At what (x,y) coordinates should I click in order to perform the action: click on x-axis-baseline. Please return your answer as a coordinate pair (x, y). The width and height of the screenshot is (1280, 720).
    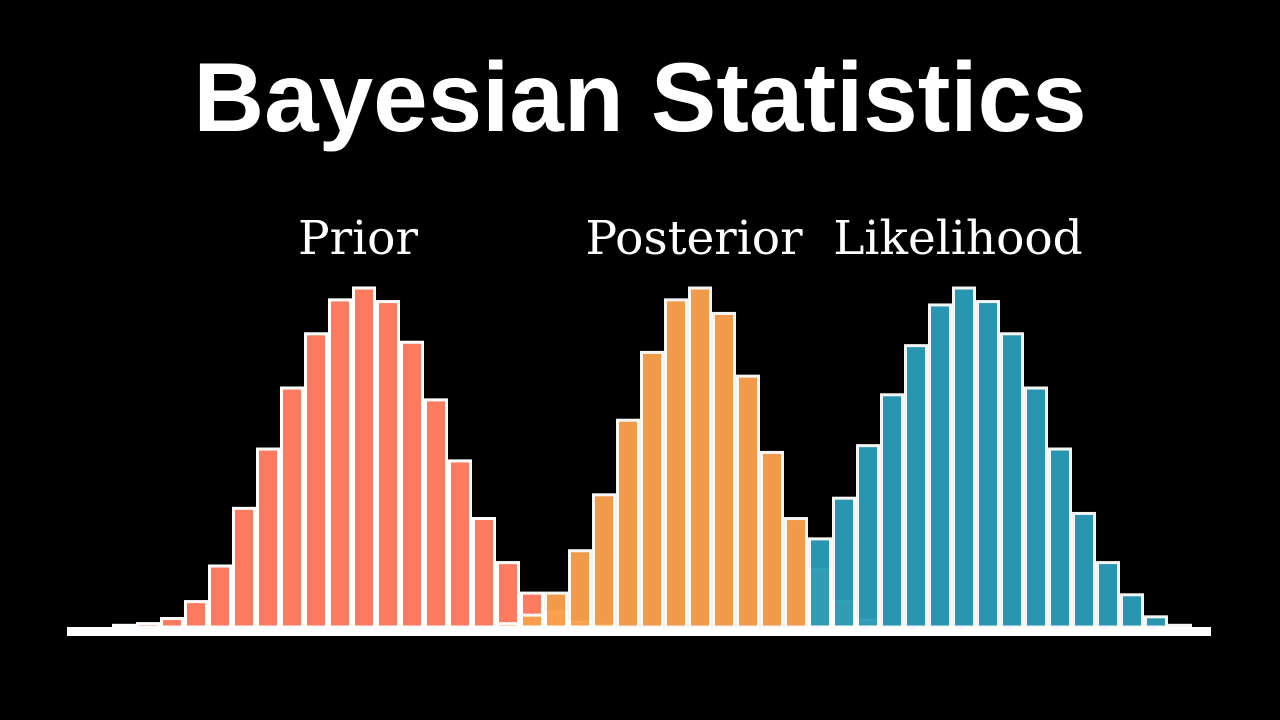
    Looking at the image, I should click on (639, 631).